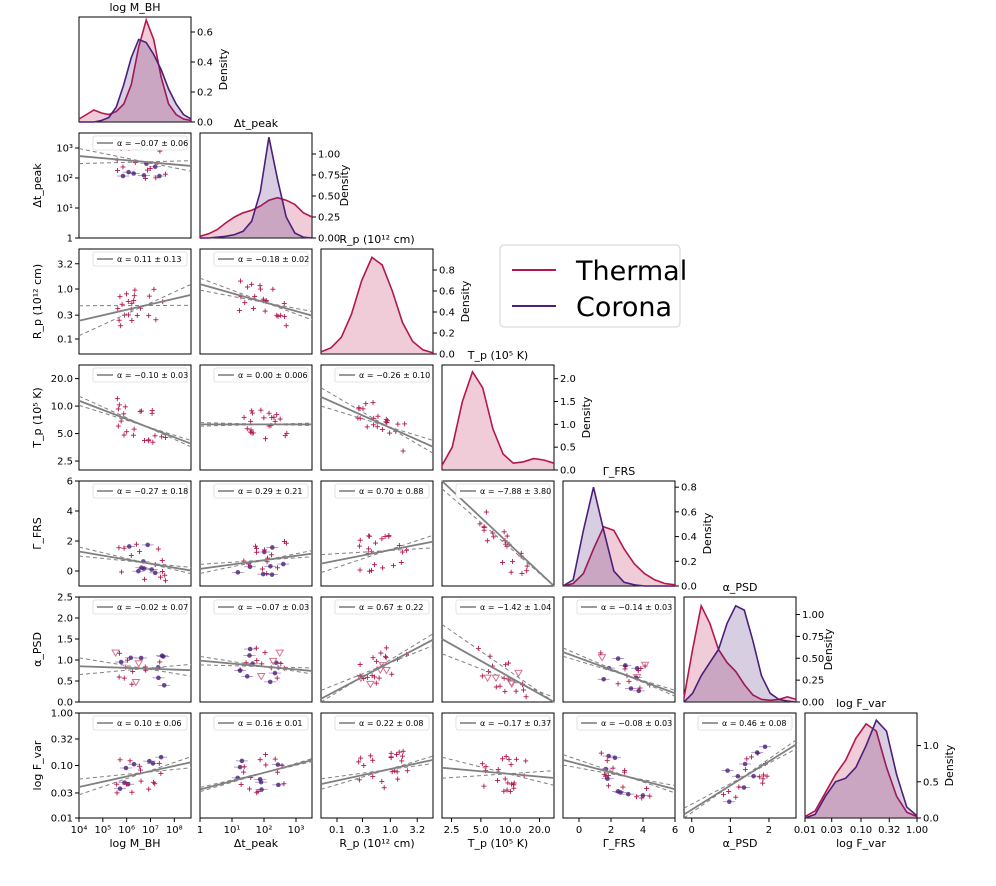  What do you see at coordinates (134, 843) in the screenshot?
I see `x-axis-label: log M_BH` at bounding box center [134, 843].